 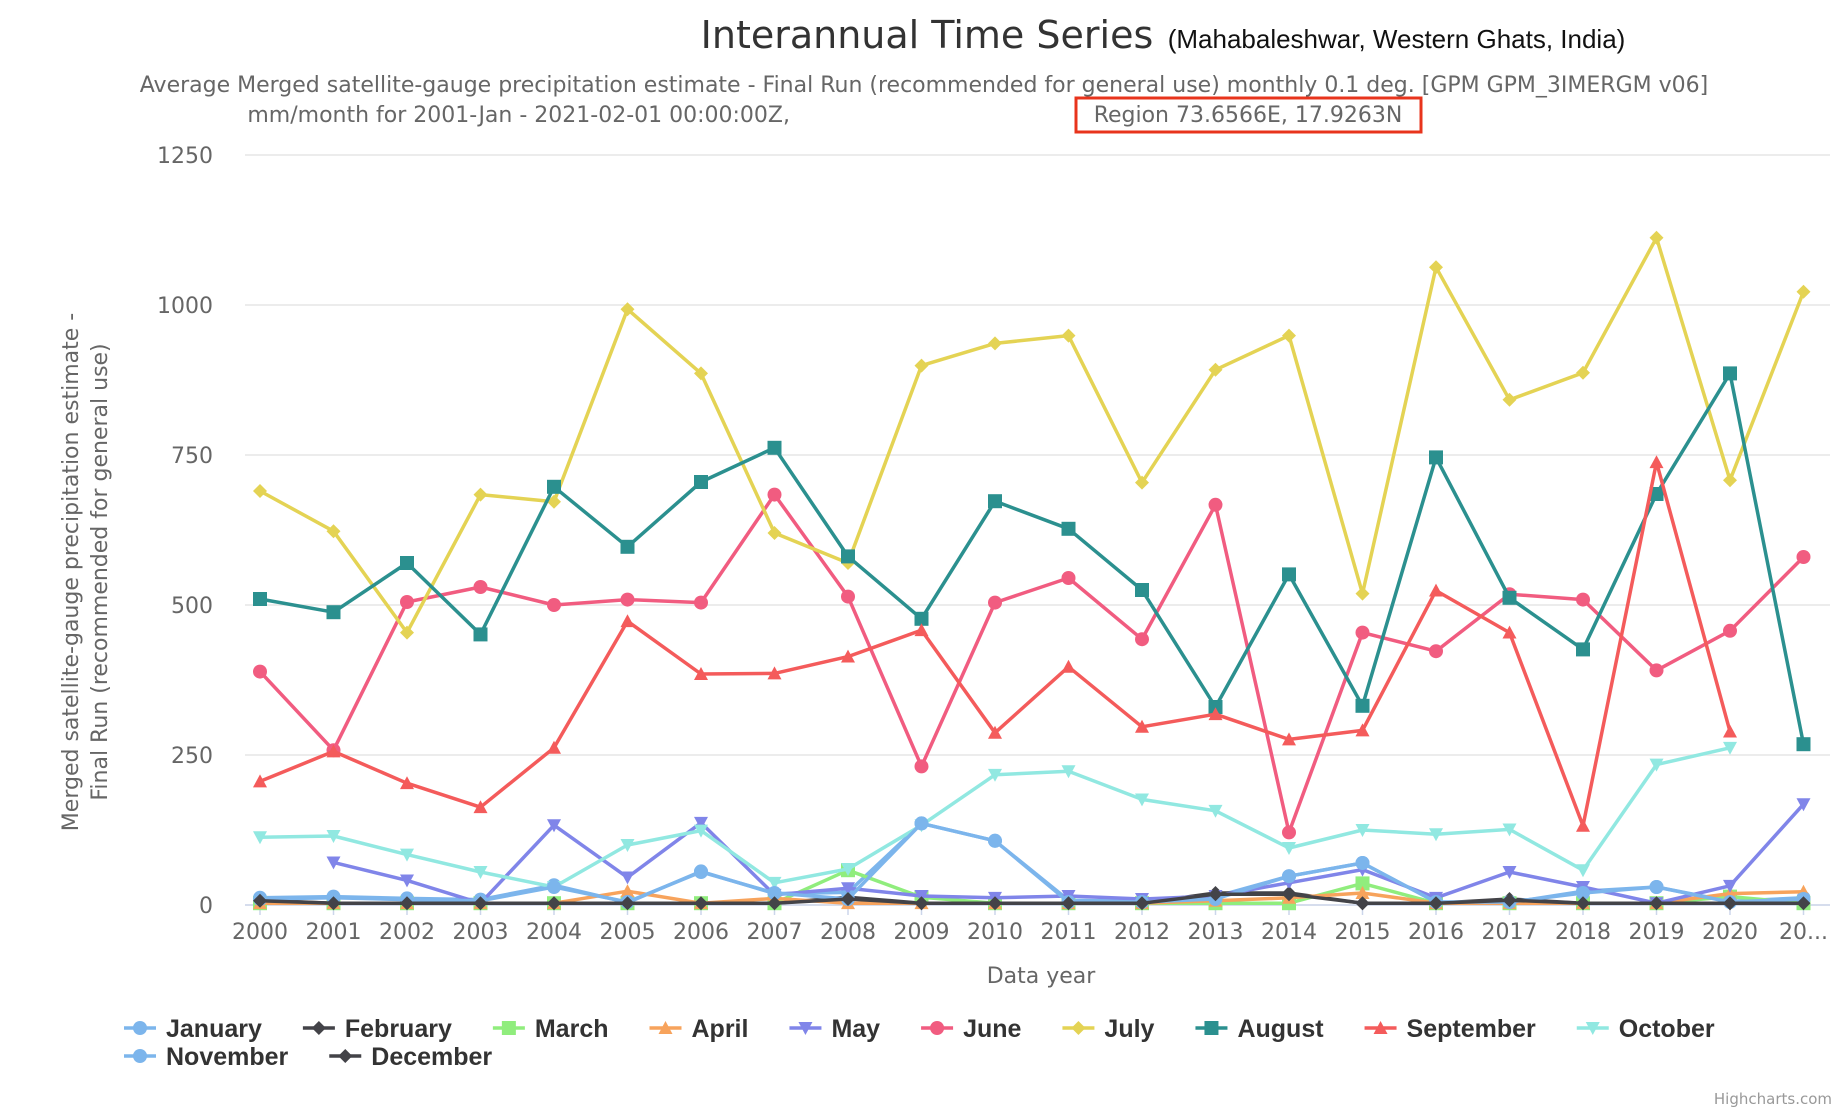 I want to click on legend-item-july: July, so click(x=1108, y=1029).